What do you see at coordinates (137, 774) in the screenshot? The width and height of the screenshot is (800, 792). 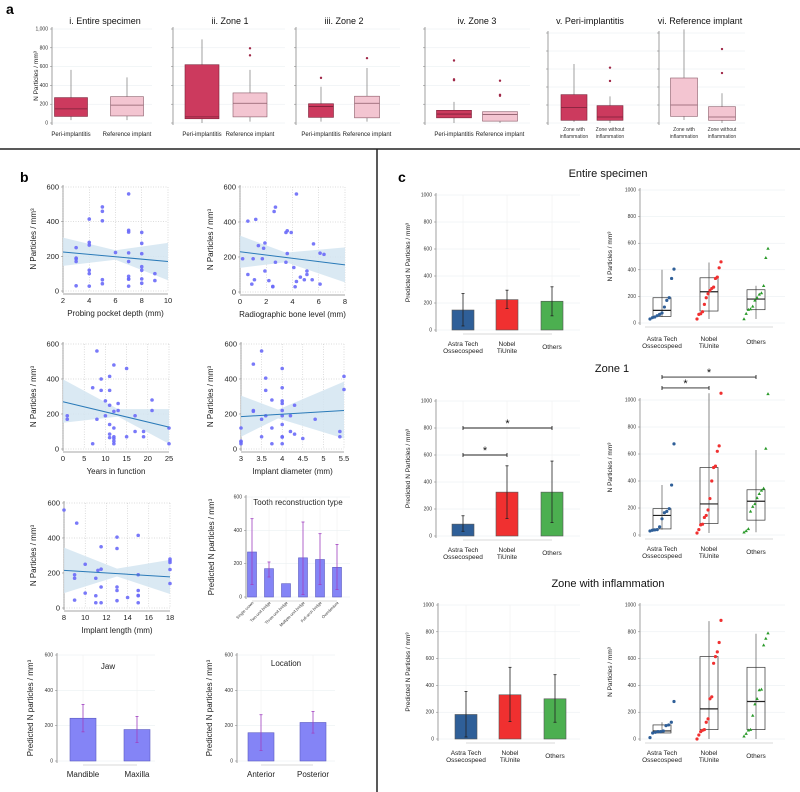 I see `x-category-label: Maxilla` at bounding box center [137, 774].